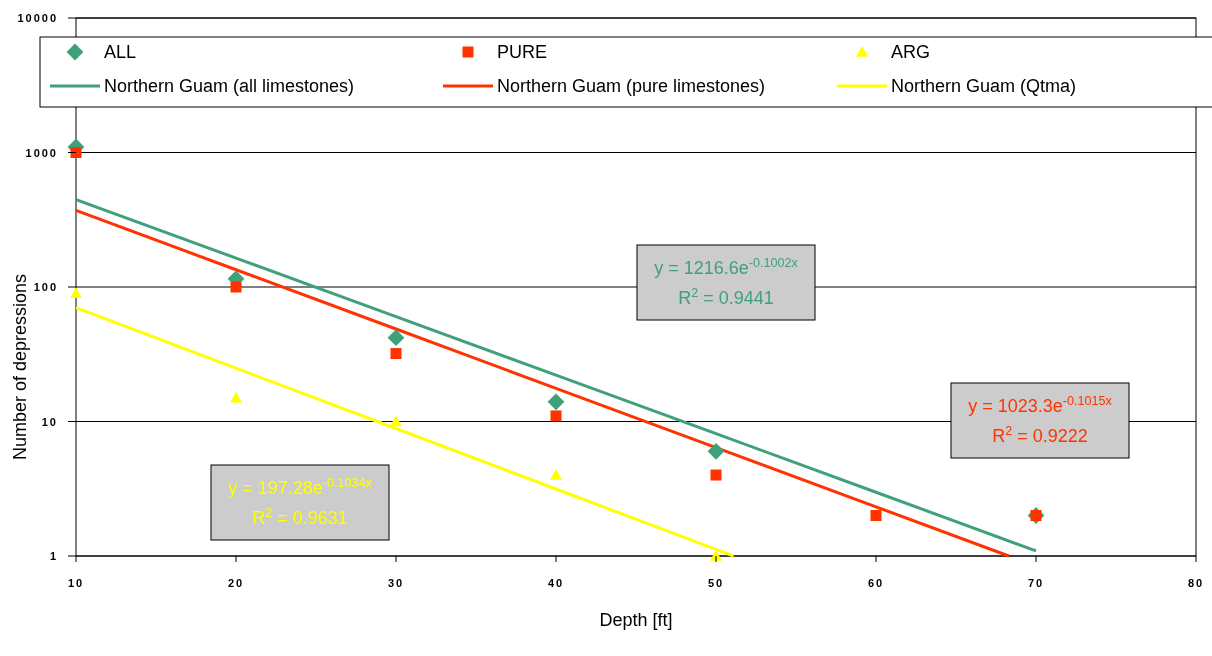 This screenshot has height=656, width=1212. What do you see at coordinates (45, 287) in the screenshot?
I see `y-tick-label: 100` at bounding box center [45, 287].